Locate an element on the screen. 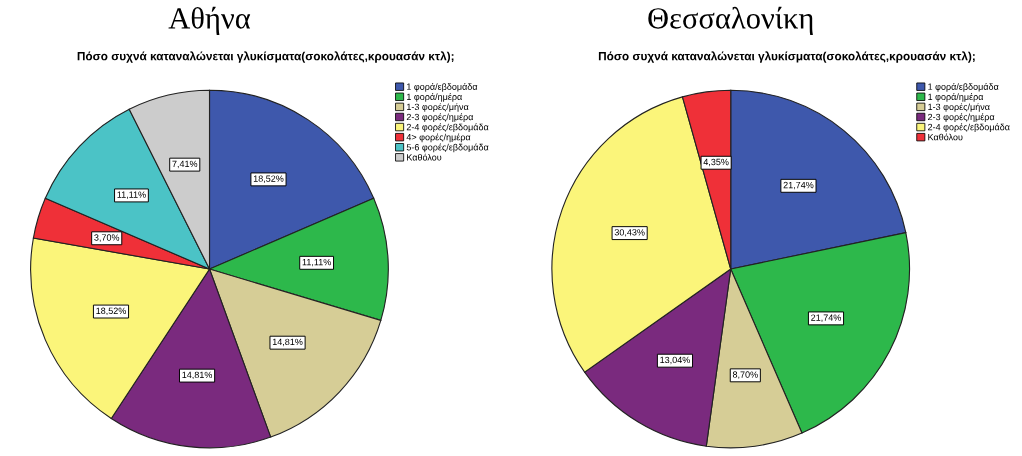 Image resolution: width=1022 pixels, height=456 pixels. data-label: 4,35% is located at coordinates (716, 162).